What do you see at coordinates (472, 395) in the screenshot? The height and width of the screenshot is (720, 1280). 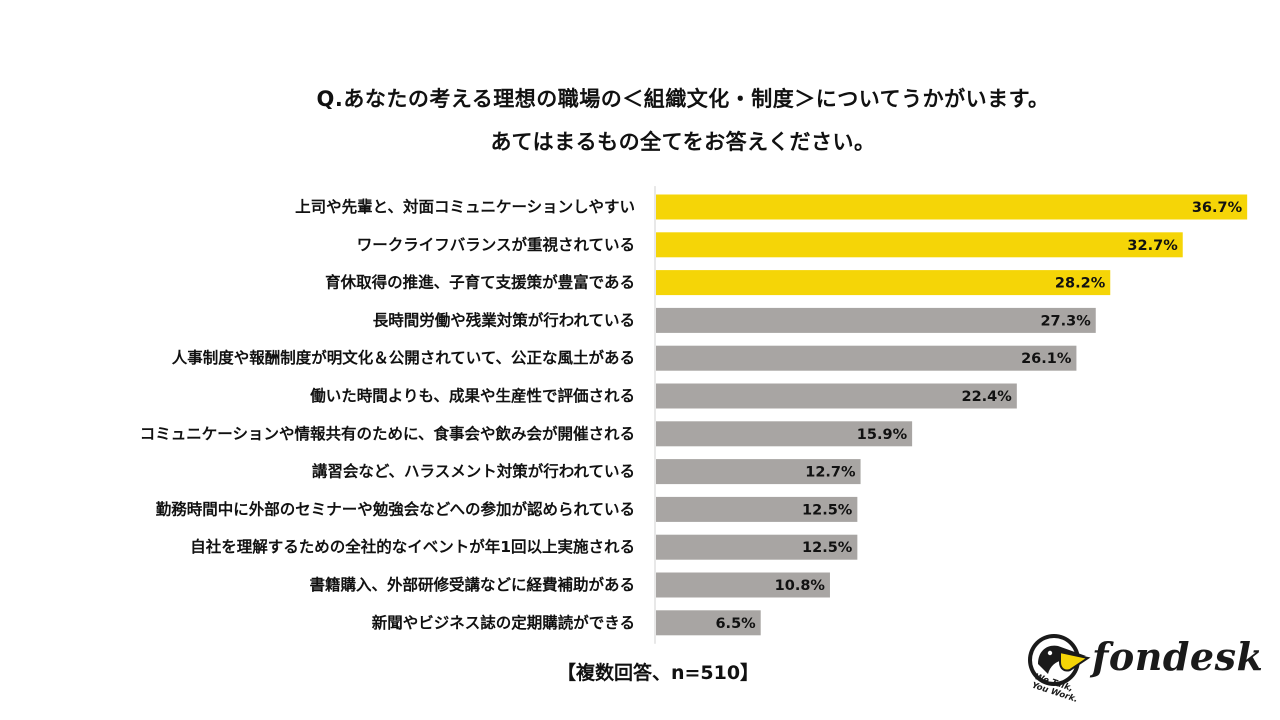 I see `category-label-6: 働いた時間よりも、成果や生産性で評価される` at bounding box center [472, 395].